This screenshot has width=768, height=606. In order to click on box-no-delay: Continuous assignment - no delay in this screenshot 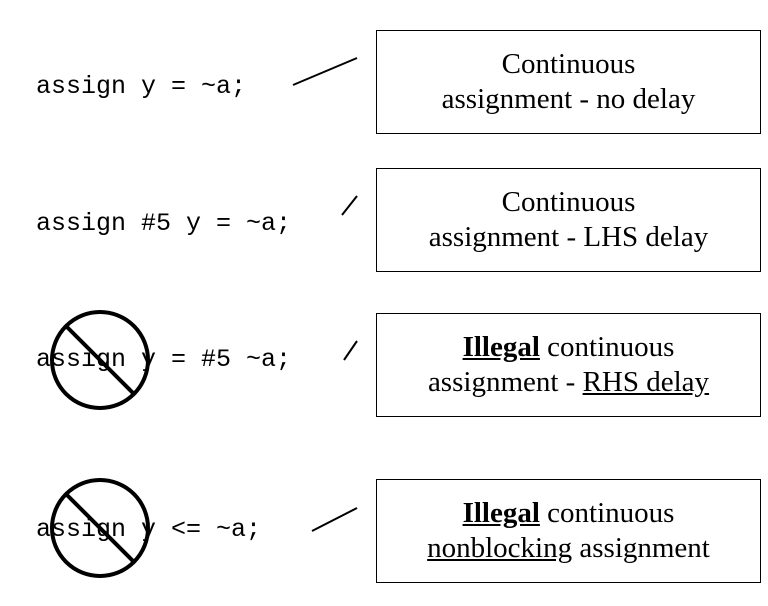, I will do `click(568, 82)`.